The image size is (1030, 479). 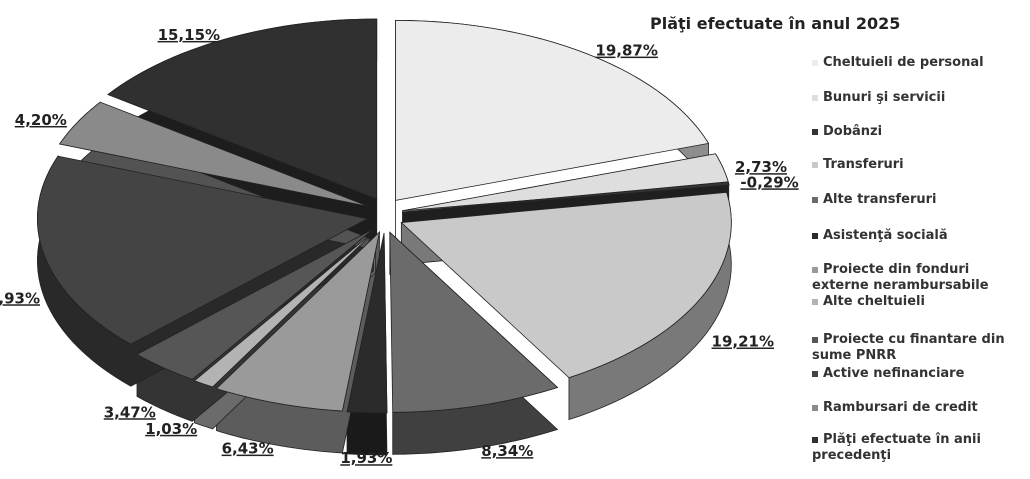 I want to click on legend-label: Alte transferuri, so click(x=880, y=199).